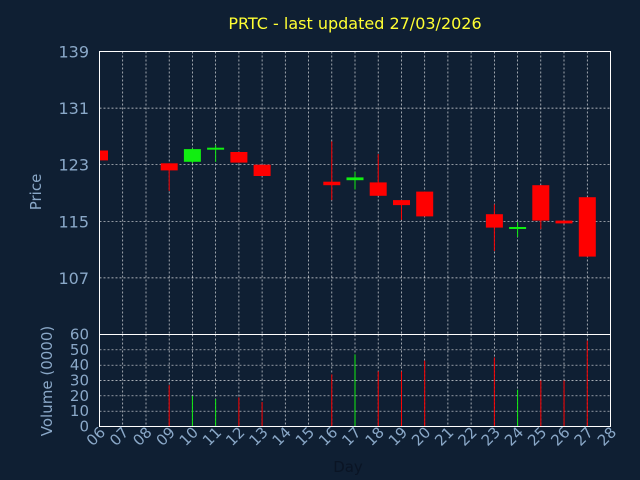  Describe the element at coordinates (47, 381) in the screenshot. I see `volume-axis-title: Volume (0000)` at that location.